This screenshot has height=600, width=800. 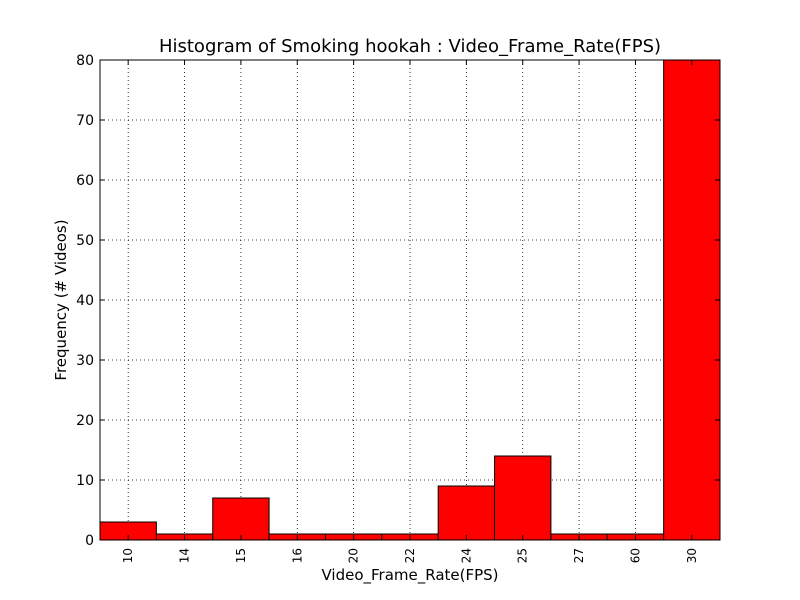 What do you see at coordinates (85, 421) in the screenshot?
I see `y-tick-label: 20` at bounding box center [85, 421].